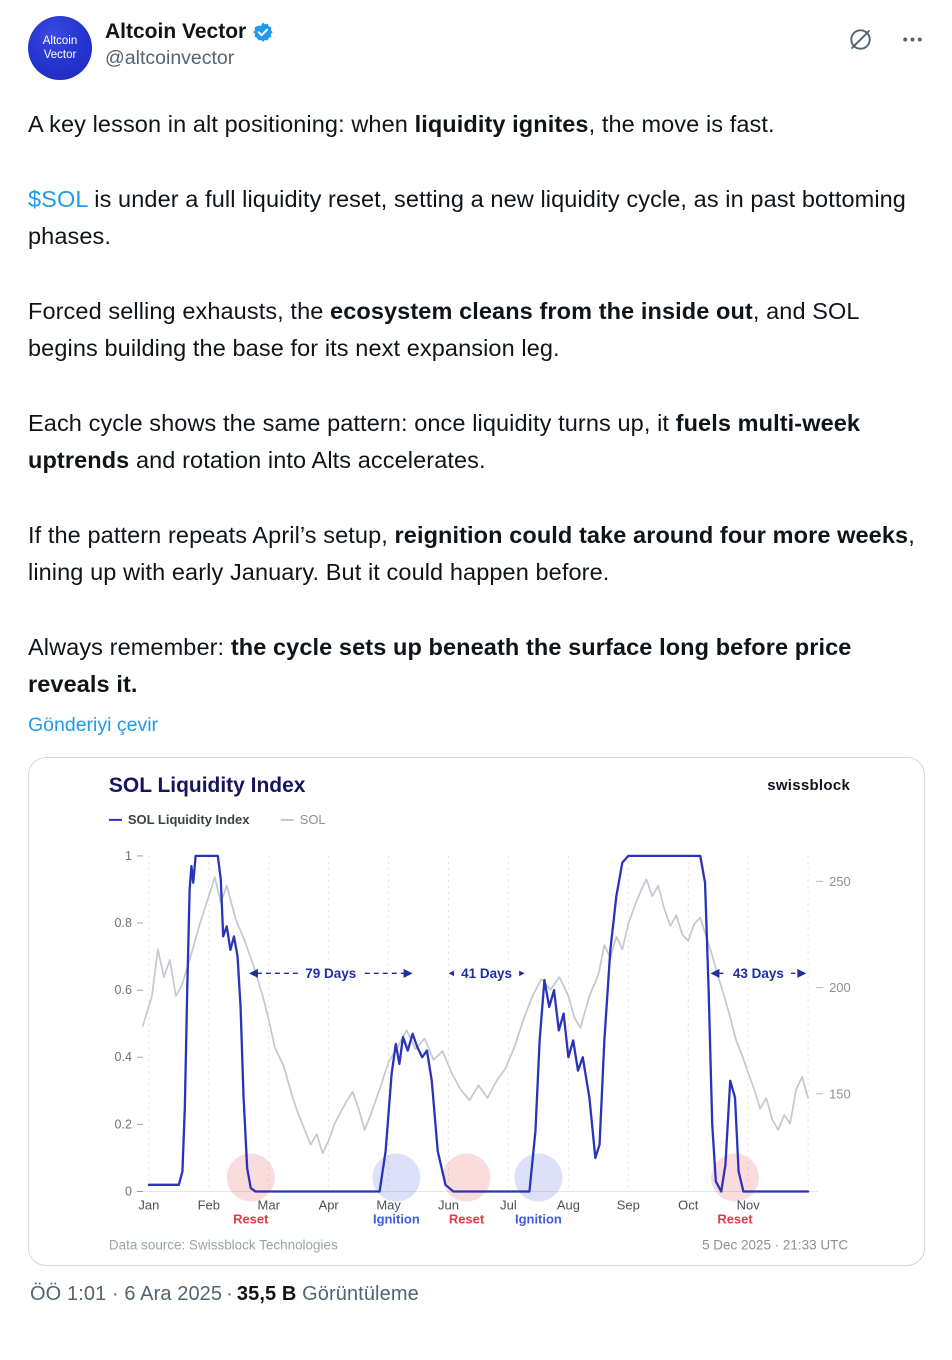  I want to click on identity-block: Altcoin Vector @altcoinvector, so click(189, 43).